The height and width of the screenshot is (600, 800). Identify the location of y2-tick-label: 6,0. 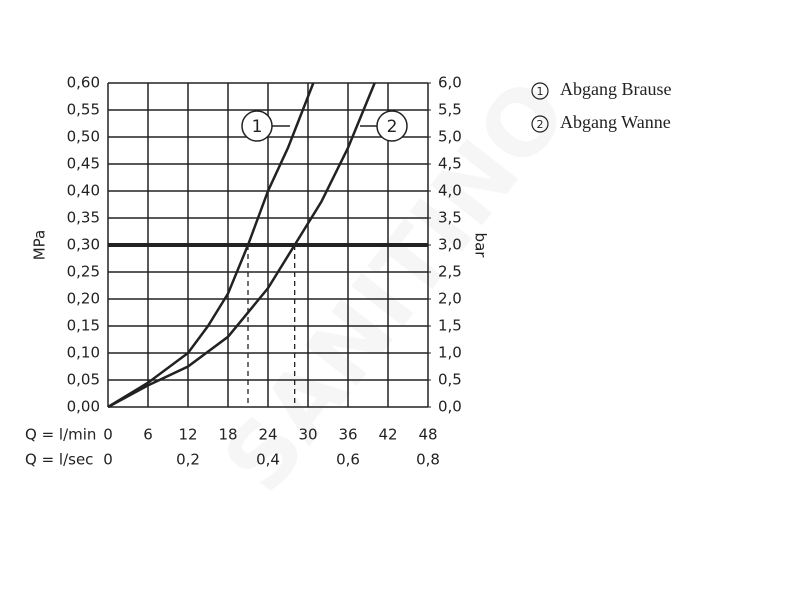
(450, 83).